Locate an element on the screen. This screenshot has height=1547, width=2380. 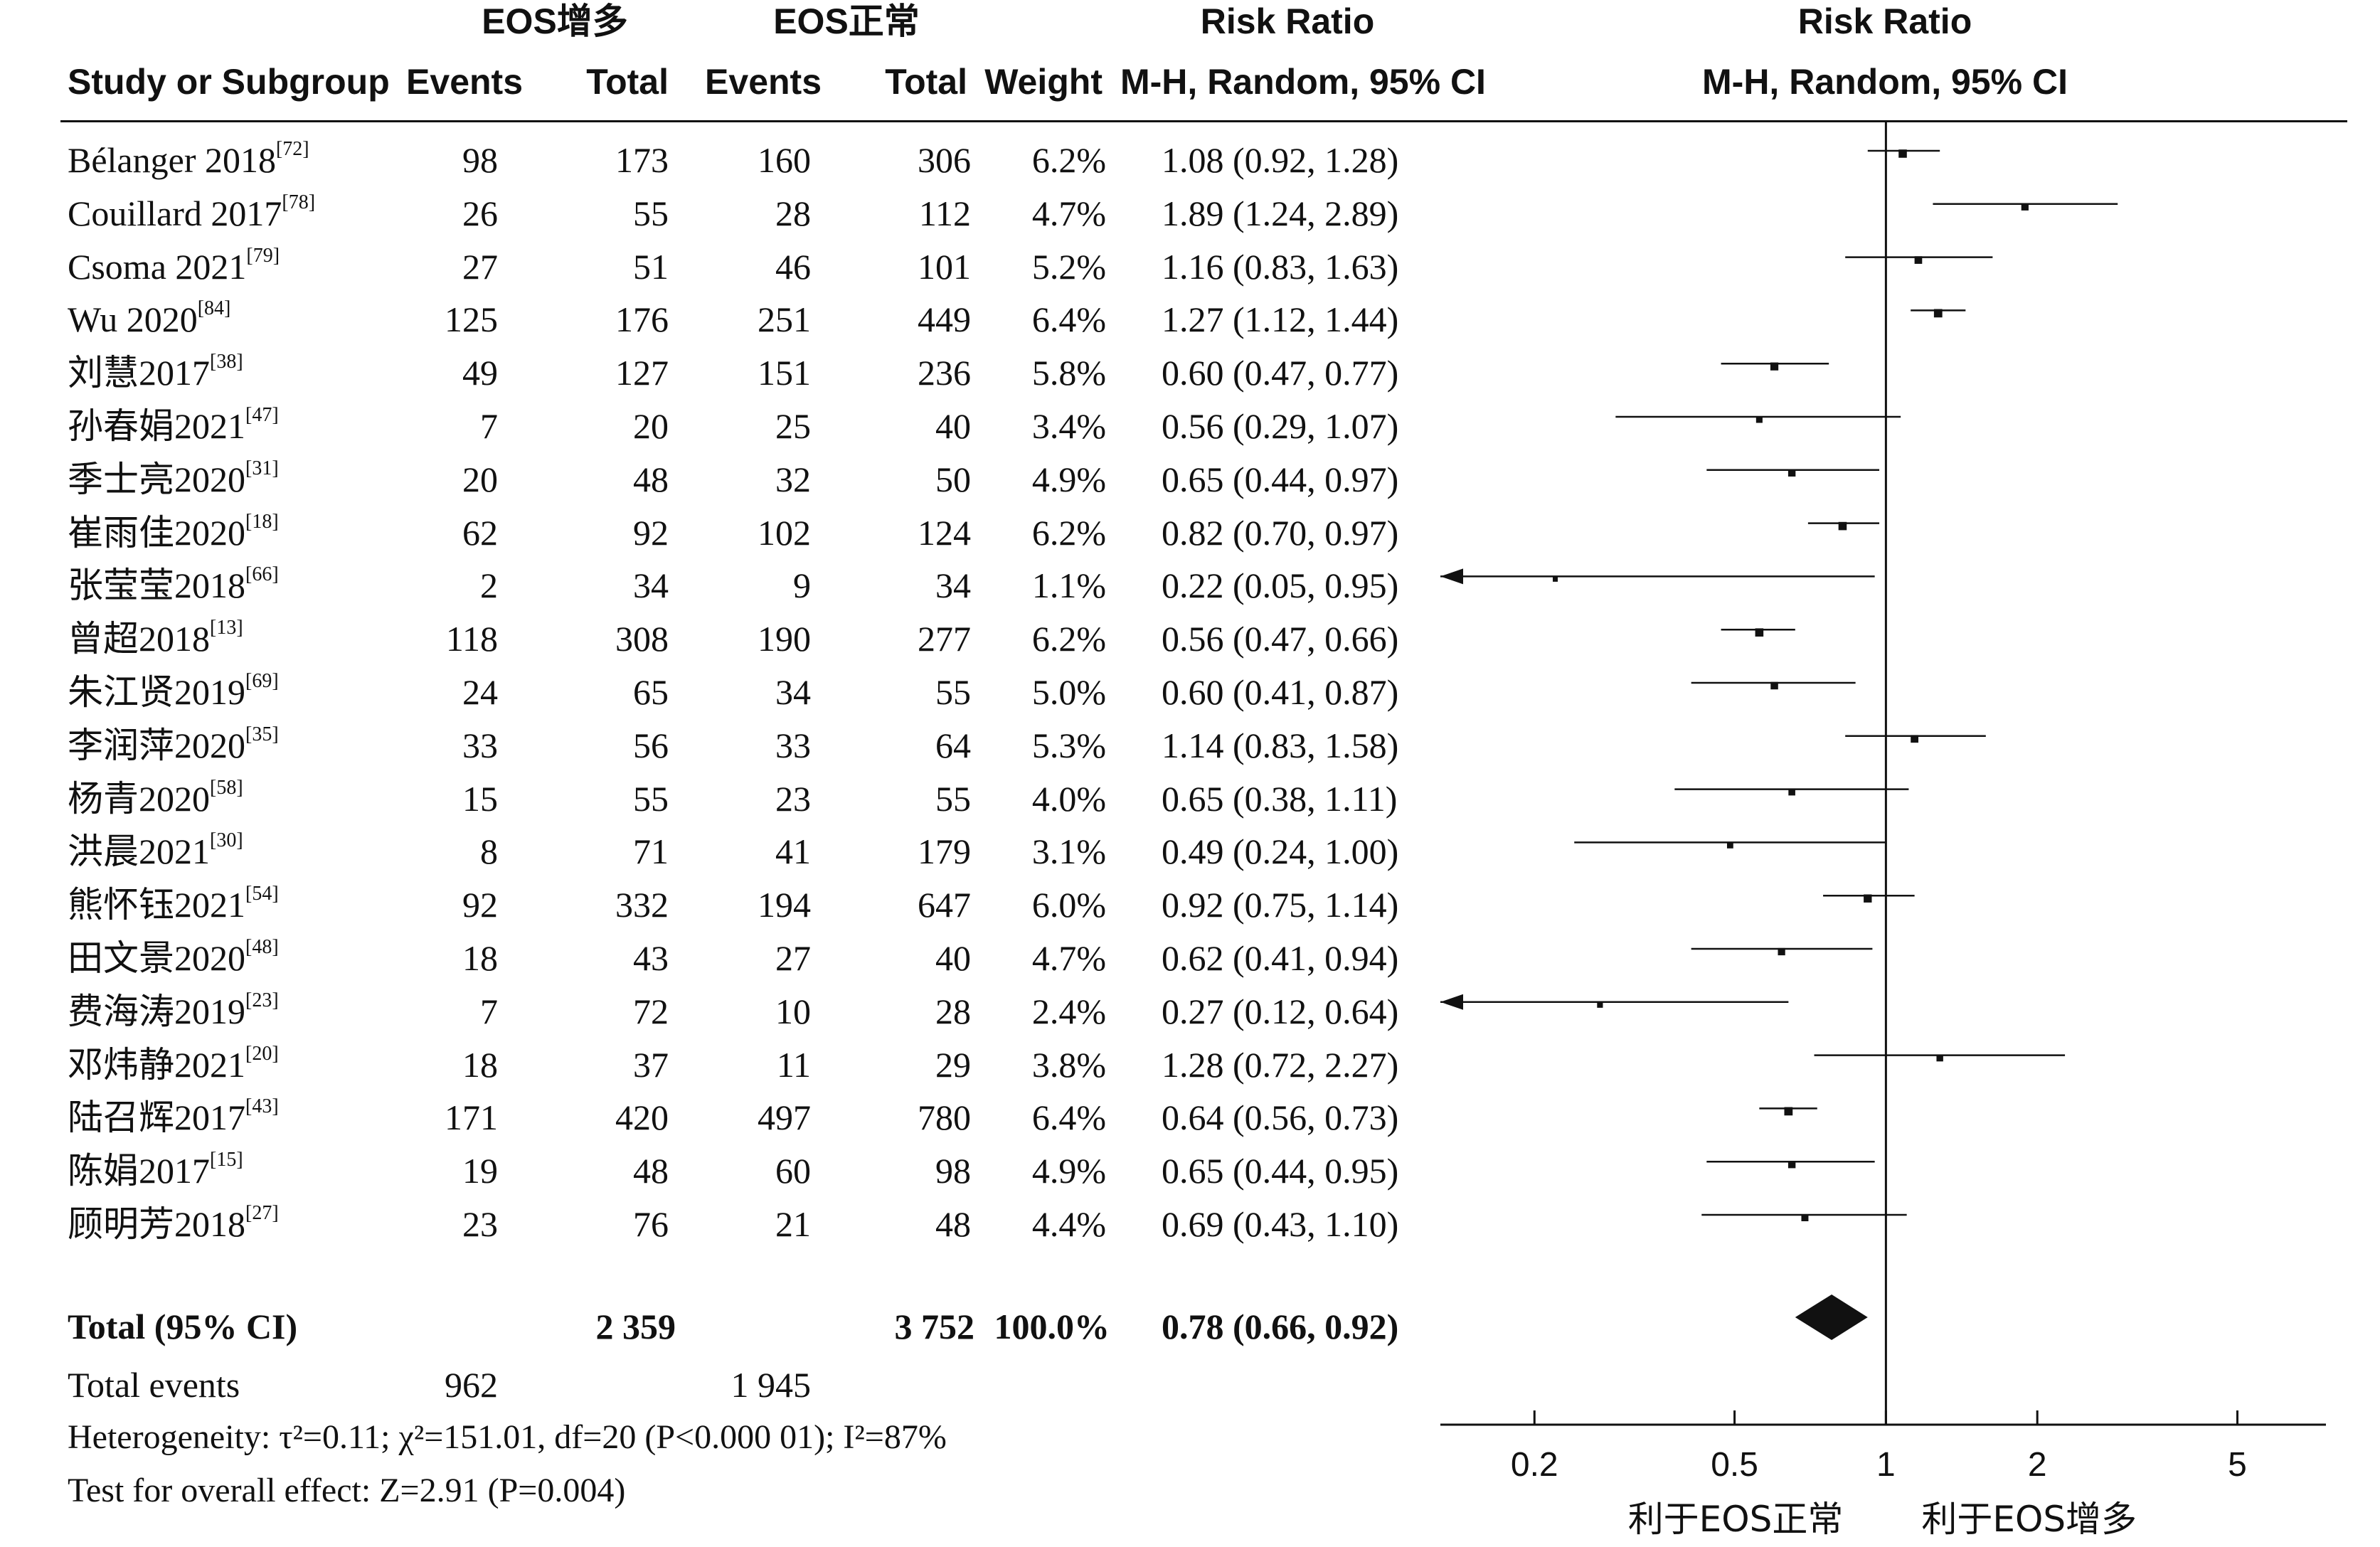
study-name-text: Couillard 2017 is located at coordinates (175, 213).